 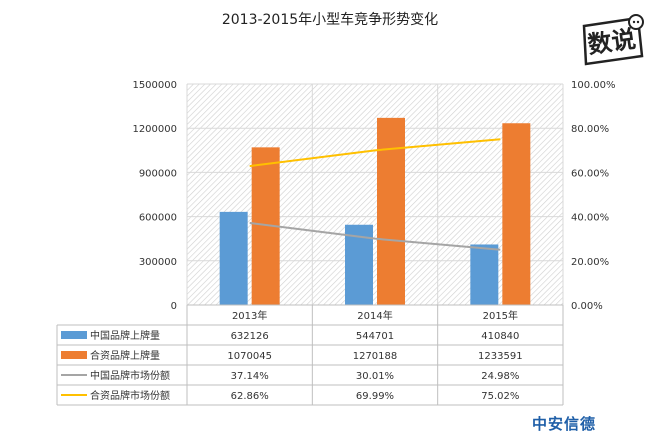 What do you see at coordinates (375, 336) in the screenshot?
I see `table-cell-value: 544701` at bounding box center [375, 336].